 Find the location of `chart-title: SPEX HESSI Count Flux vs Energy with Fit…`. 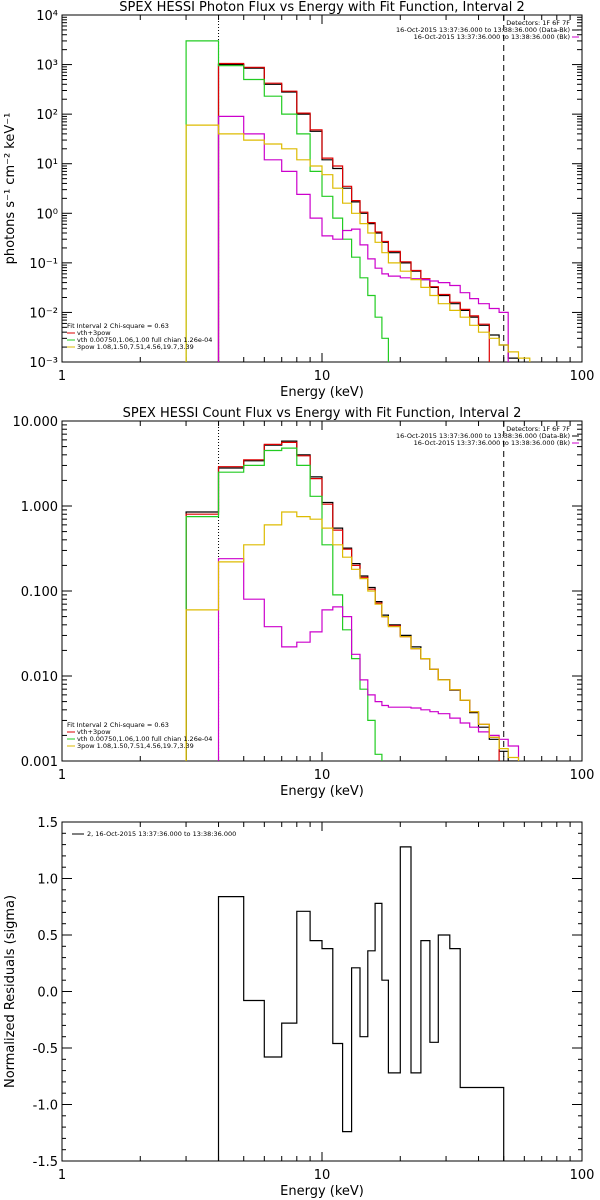

chart-title: SPEX HESSI Count Flux vs Energy with Fit… is located at coordinates (322, 413).